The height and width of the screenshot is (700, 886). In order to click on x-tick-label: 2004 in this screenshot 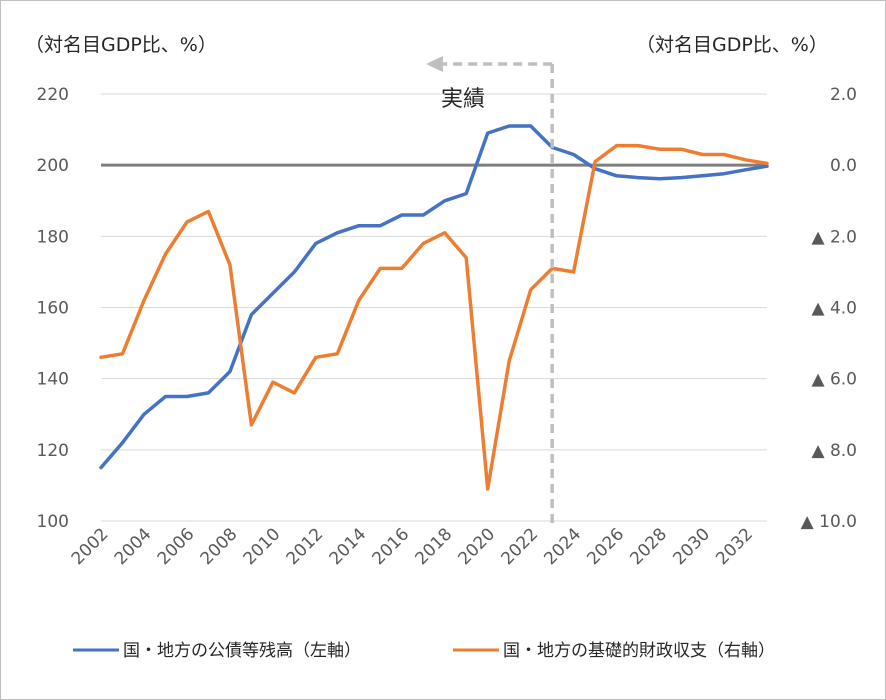, I will do `click(133, 546)`.